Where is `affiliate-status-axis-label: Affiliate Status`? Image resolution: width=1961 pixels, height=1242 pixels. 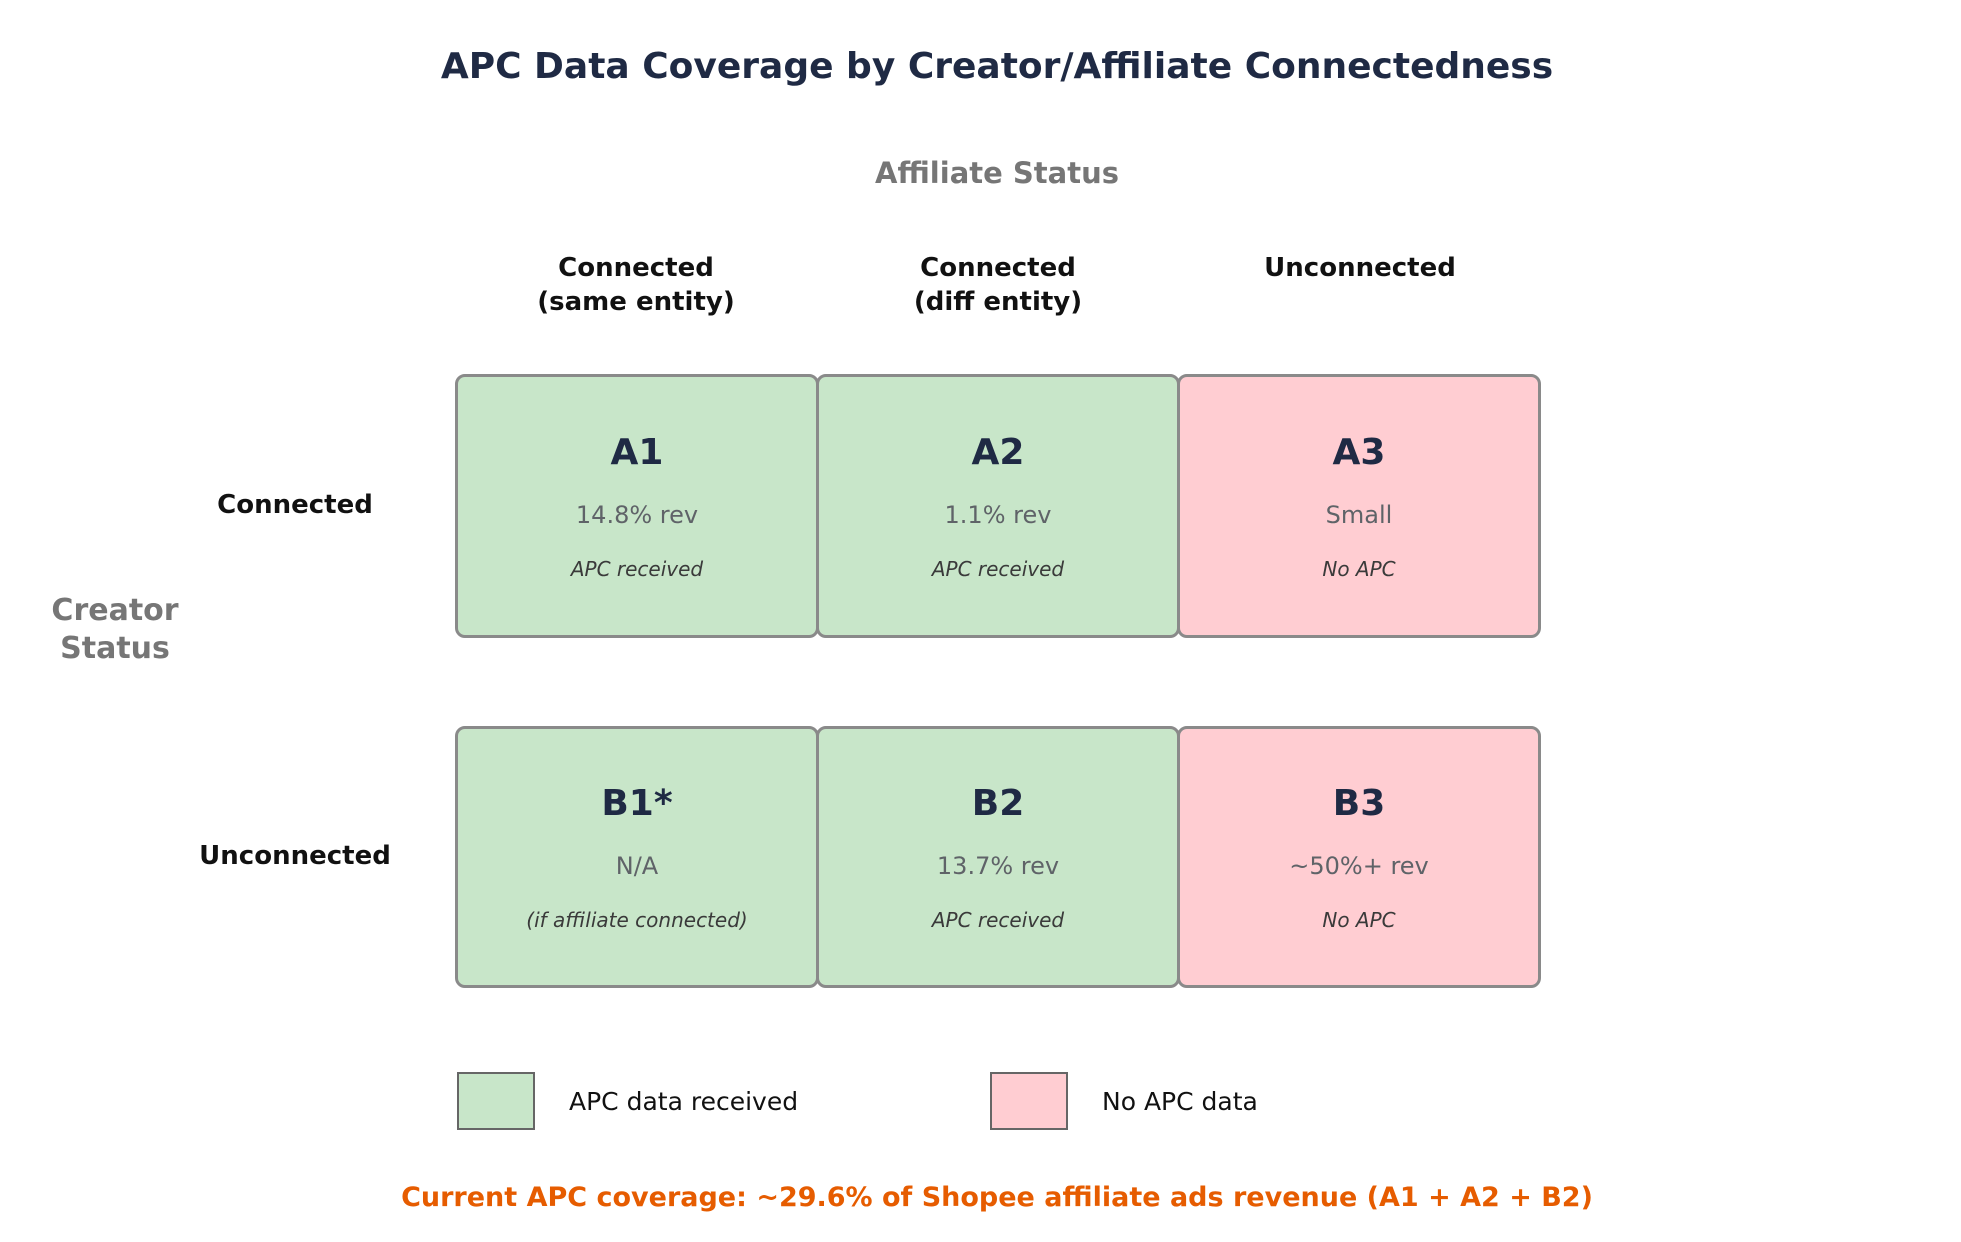 affiliate-status-axis-label: Affiliate Status is located at coordinates (997, 173).